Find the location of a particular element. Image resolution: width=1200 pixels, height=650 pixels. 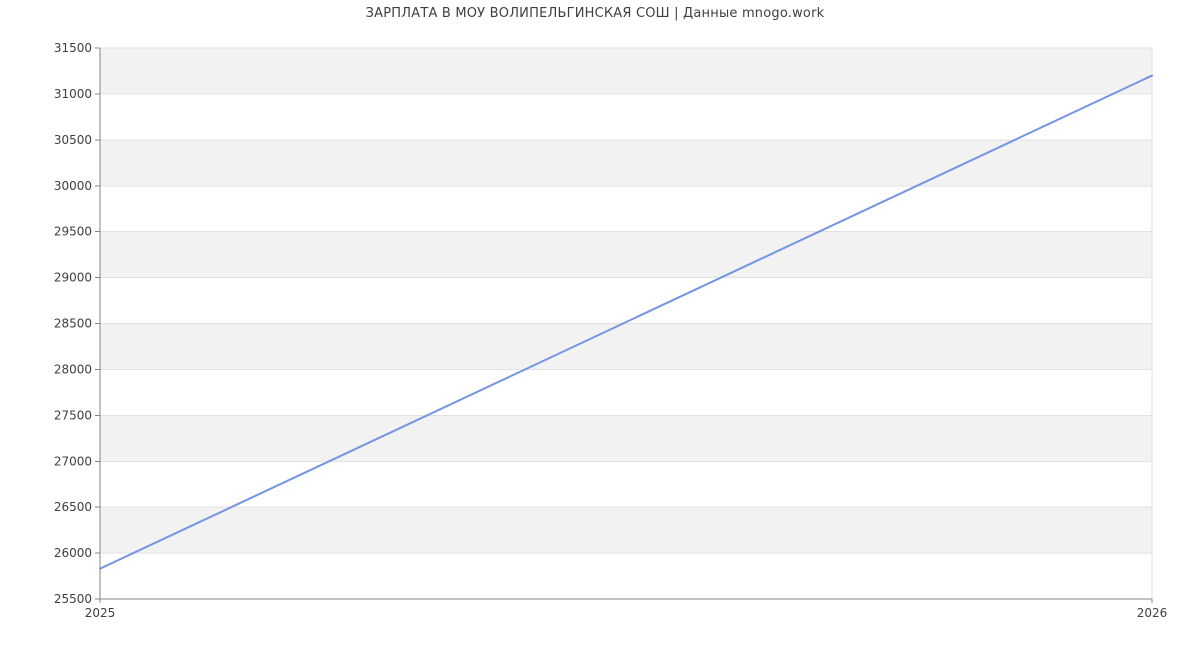

y-axis-tick-label: 30000 is located at coordinates (73, 186).